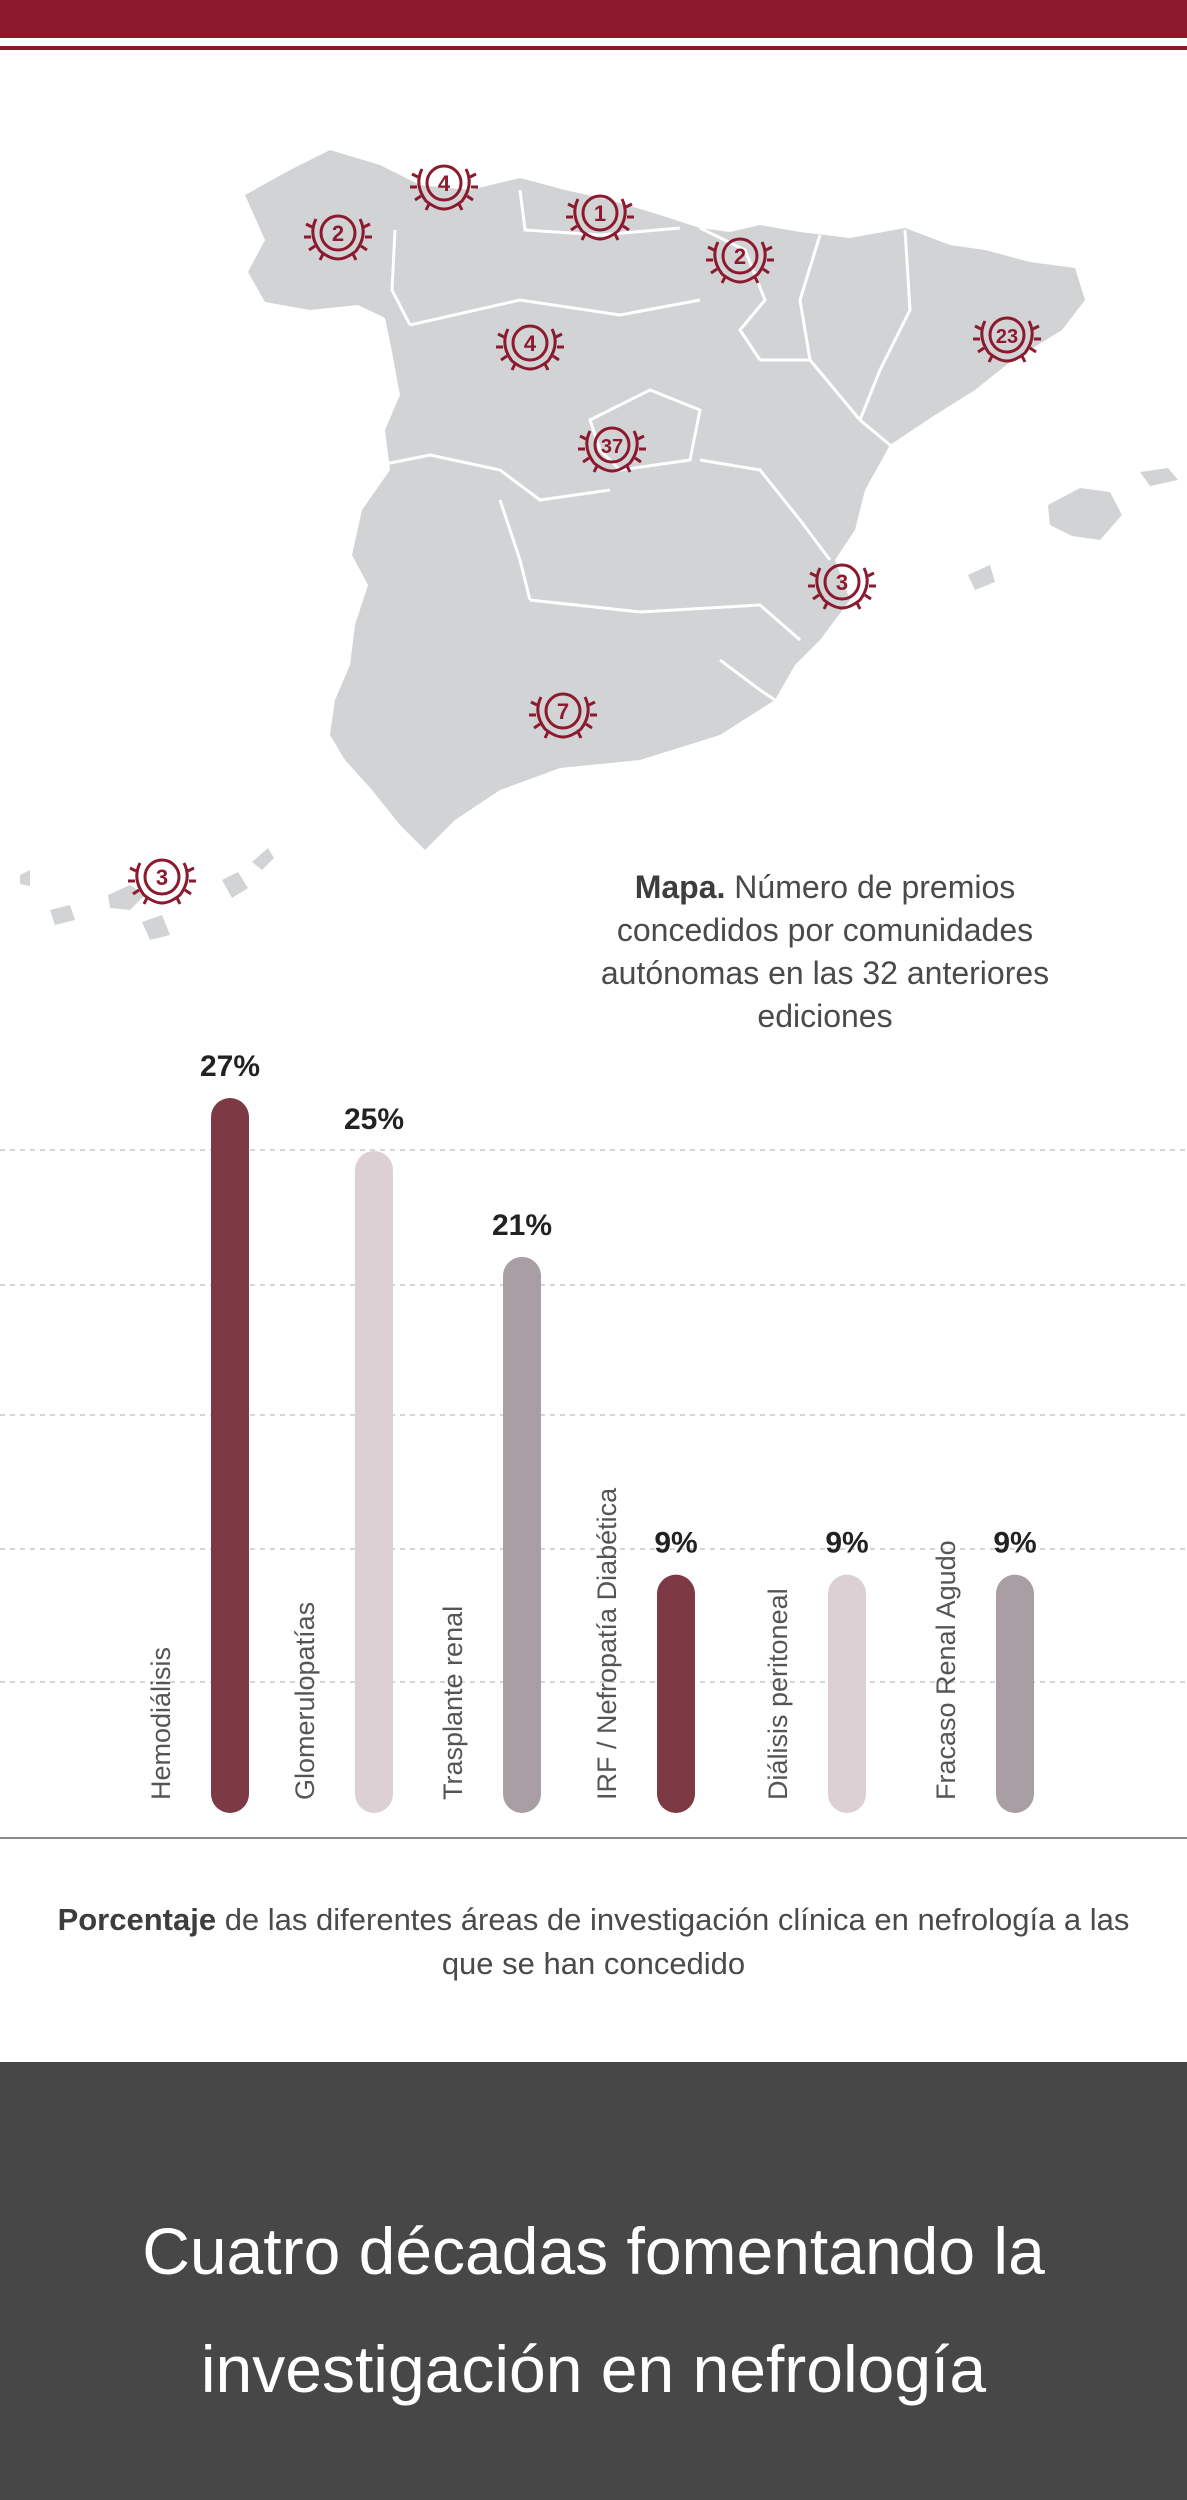 The image size is (1187, 2500). I want to click on top-banner, so click(593, 19).